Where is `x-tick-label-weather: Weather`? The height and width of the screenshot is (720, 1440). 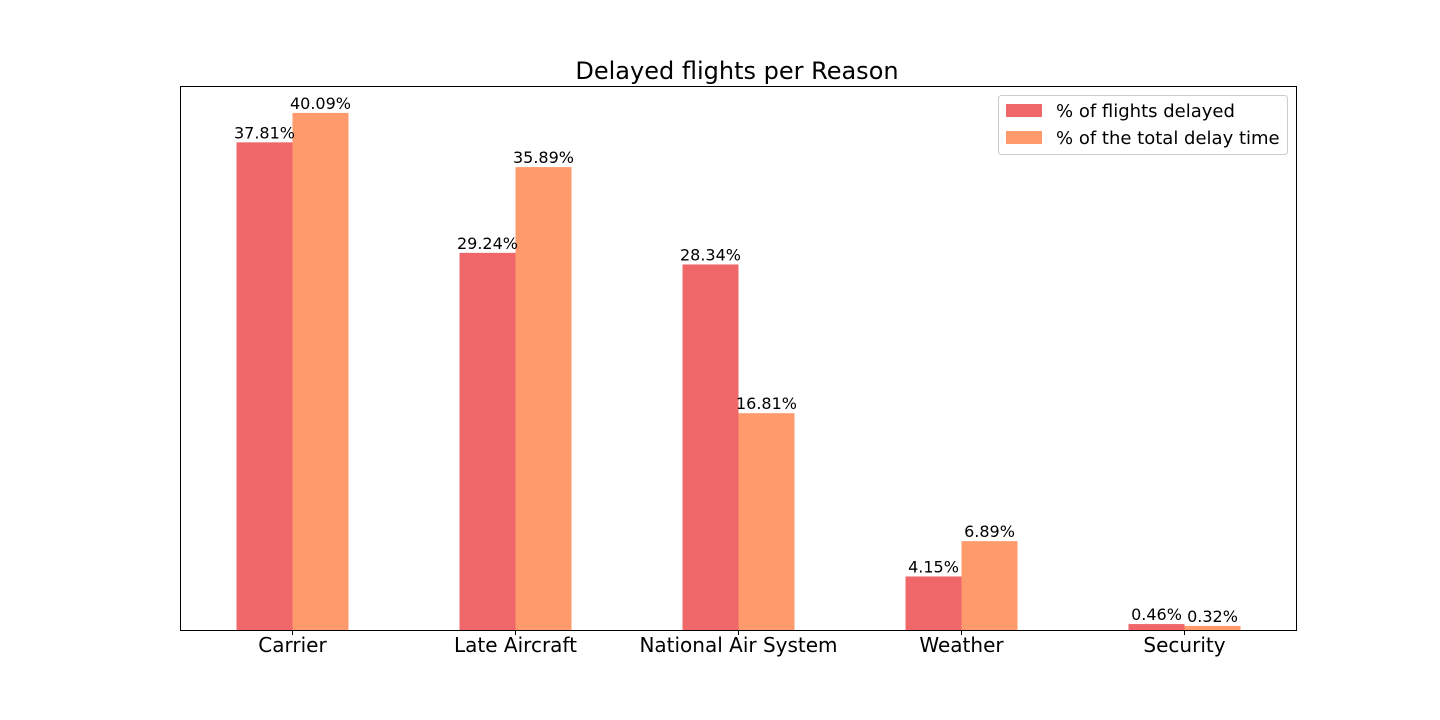 x-tick-label-weather: Weather is located at coordinates (961, 645).